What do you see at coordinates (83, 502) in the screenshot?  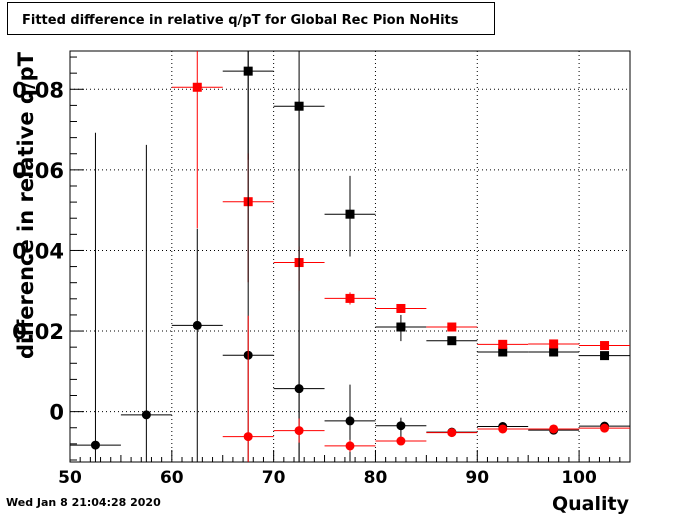 I see `datestamp: Wed Jan 8 21:04:28 2020` at bounding box center [83, 502].